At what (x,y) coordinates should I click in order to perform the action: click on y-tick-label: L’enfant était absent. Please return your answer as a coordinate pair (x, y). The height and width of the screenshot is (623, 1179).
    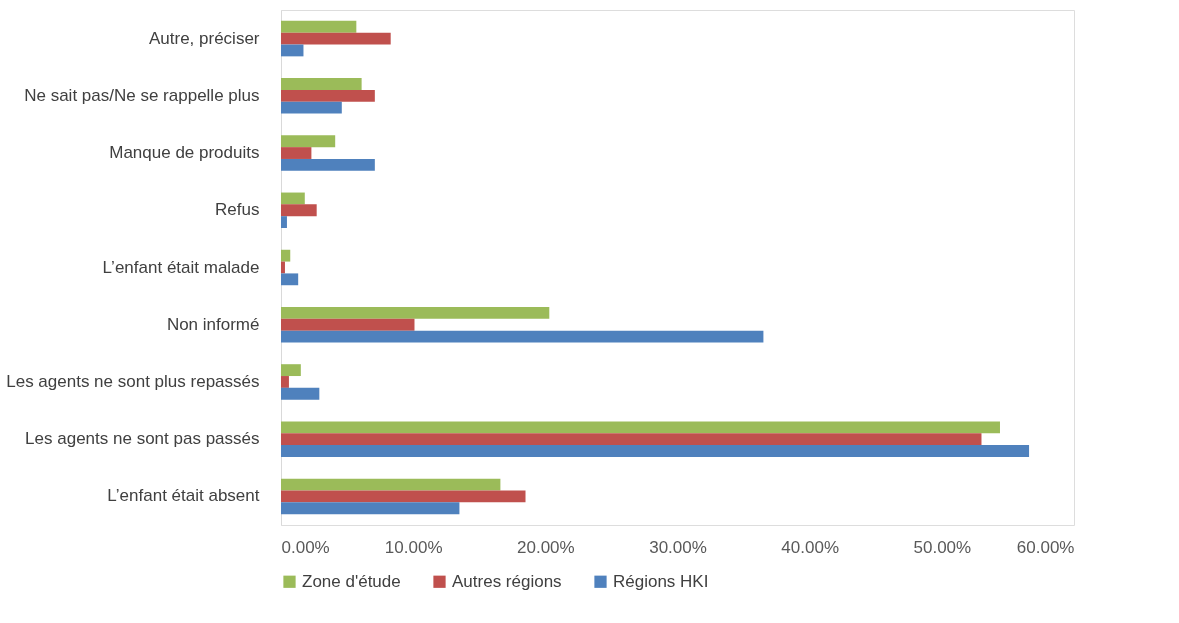
    Looking at the image, I should click on (183, 496).